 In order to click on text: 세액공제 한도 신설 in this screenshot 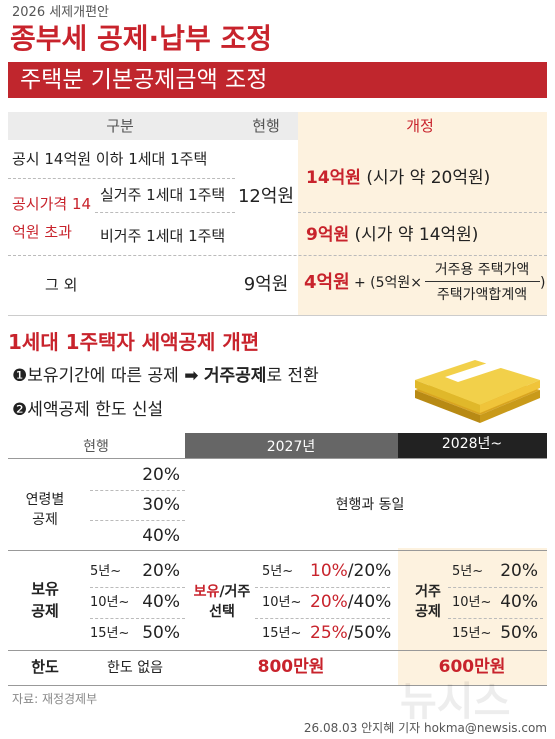, I will do `click(95, 410)`.